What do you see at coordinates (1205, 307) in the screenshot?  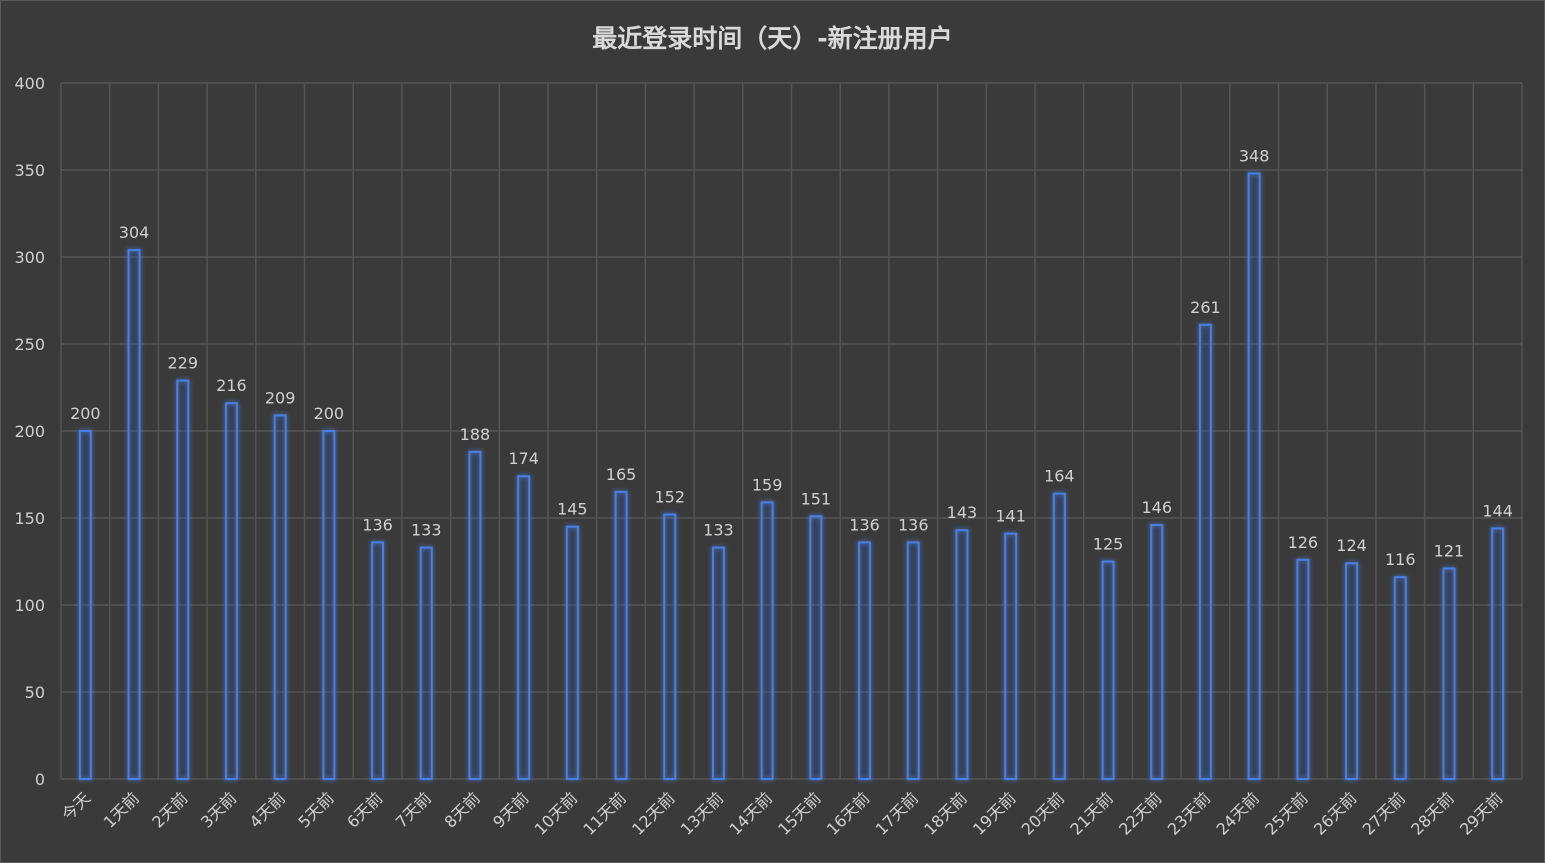 I see `data-label: 261` at bounding box center [1205, 307].